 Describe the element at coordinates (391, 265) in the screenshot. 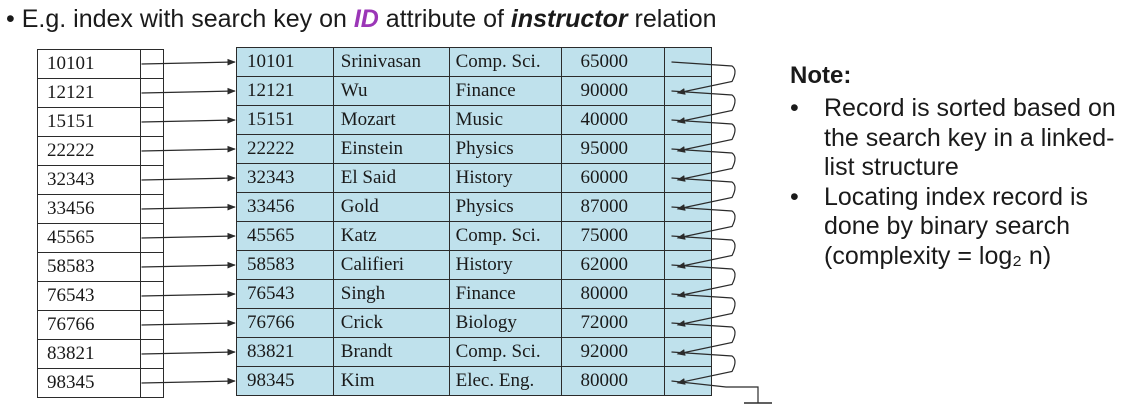

I see `record-name: Califieri` at that location.